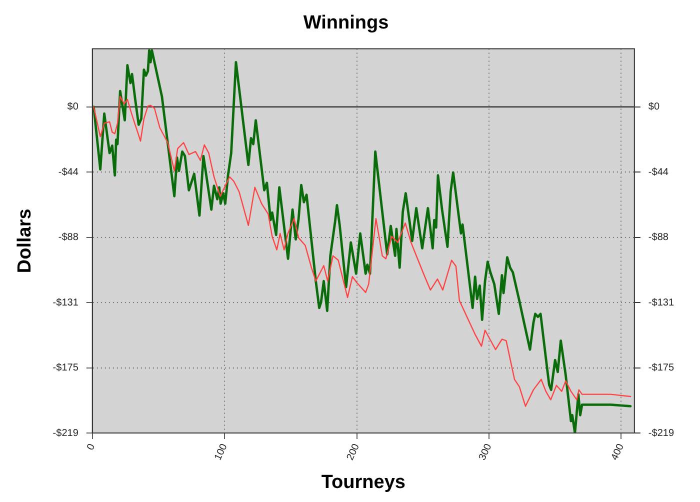 The width and height of the screenshot is (700, 502). What do you see at coordinates (65, 368) in the screenshot?
I see `y-tick-label: -$175` at bounding box center [65, 368].